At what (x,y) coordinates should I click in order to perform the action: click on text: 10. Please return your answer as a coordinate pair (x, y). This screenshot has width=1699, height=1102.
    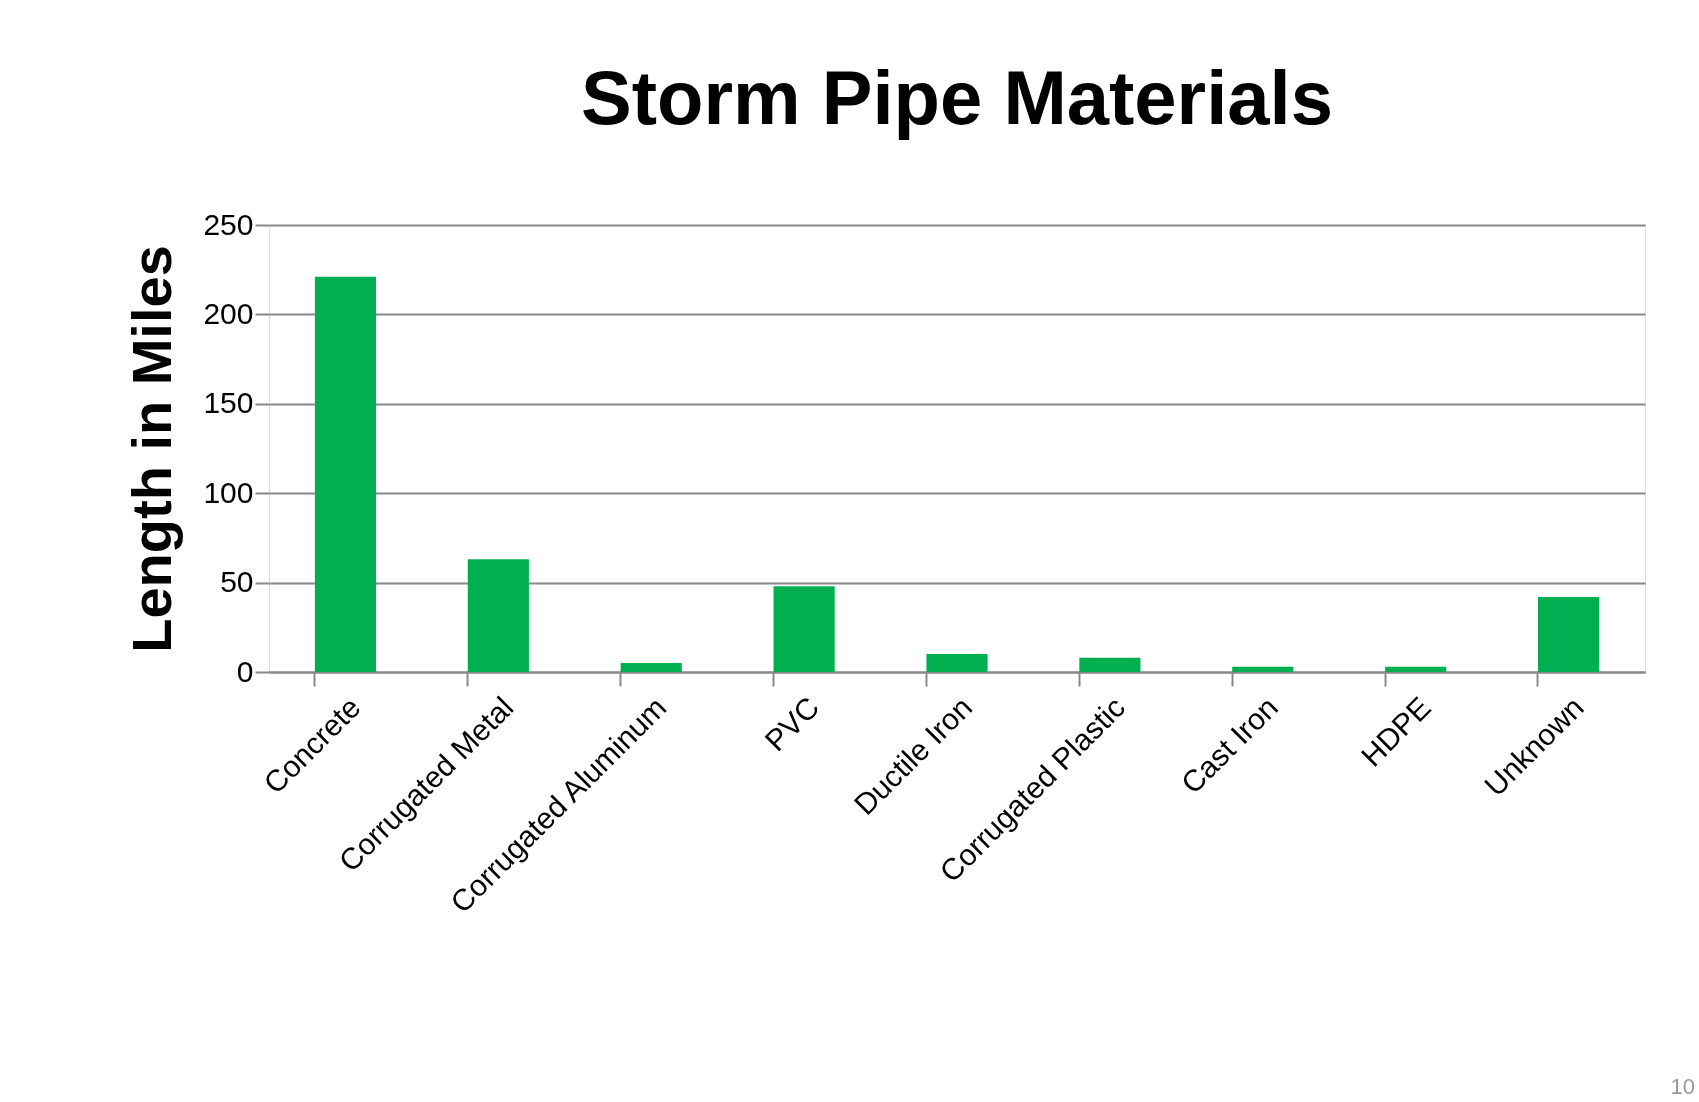
    Looking at the image, I should click on (1682, 1086).